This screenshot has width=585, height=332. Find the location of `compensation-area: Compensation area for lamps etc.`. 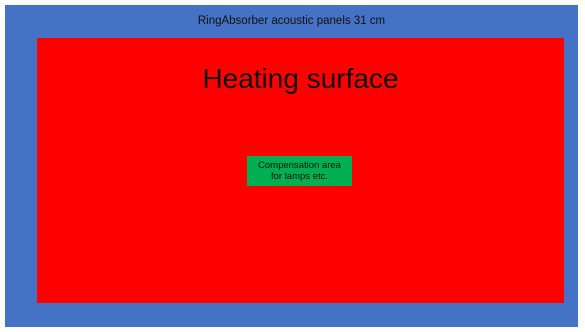

compensation-area: Compensation area for lamps etc. is located at coordinates (299, 171).